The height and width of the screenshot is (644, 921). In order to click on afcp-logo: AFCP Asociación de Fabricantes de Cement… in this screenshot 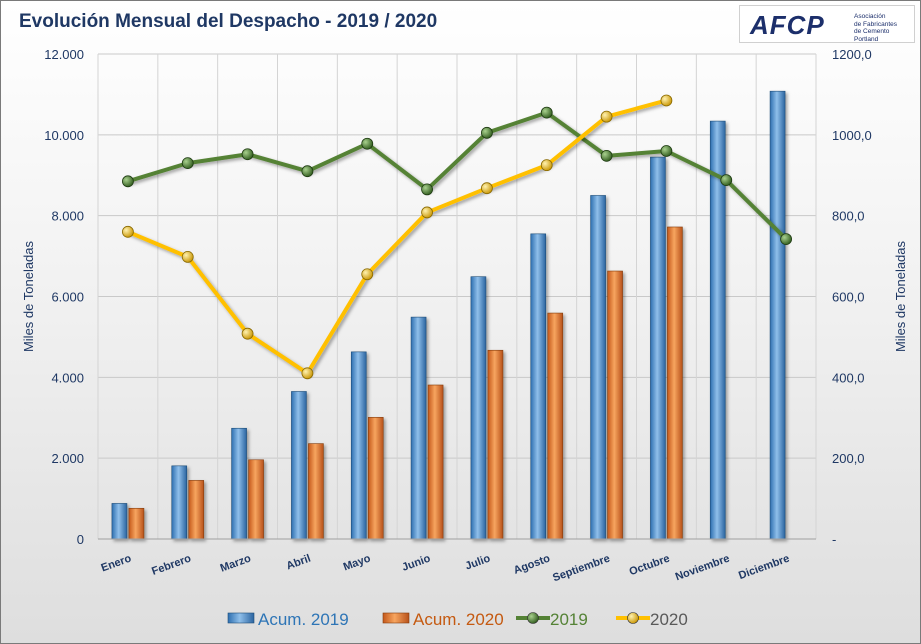, I will do `click(827, 24)`.